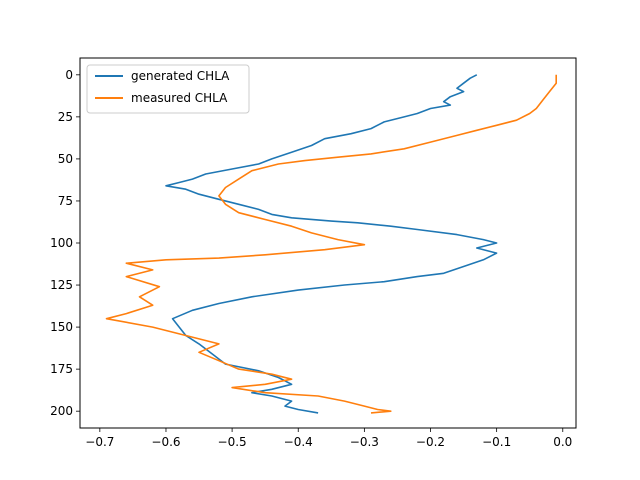 This screenshot has width=640, height=480. I want to click on x-tick-label: −0.4, so click(298, 442).